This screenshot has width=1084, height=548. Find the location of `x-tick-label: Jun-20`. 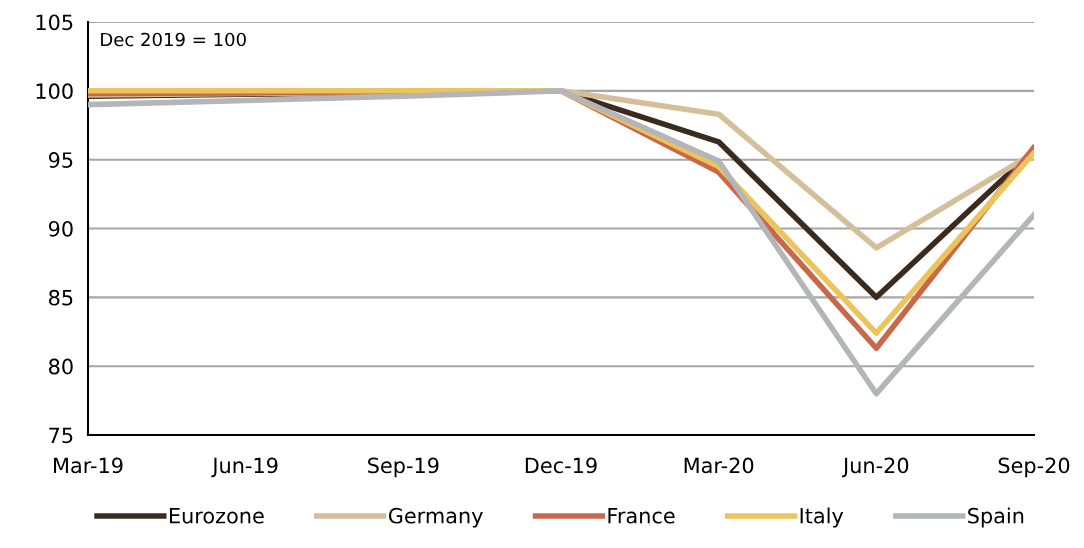

x-tick-label: Jun-20 is located at coordinates (875, 467).